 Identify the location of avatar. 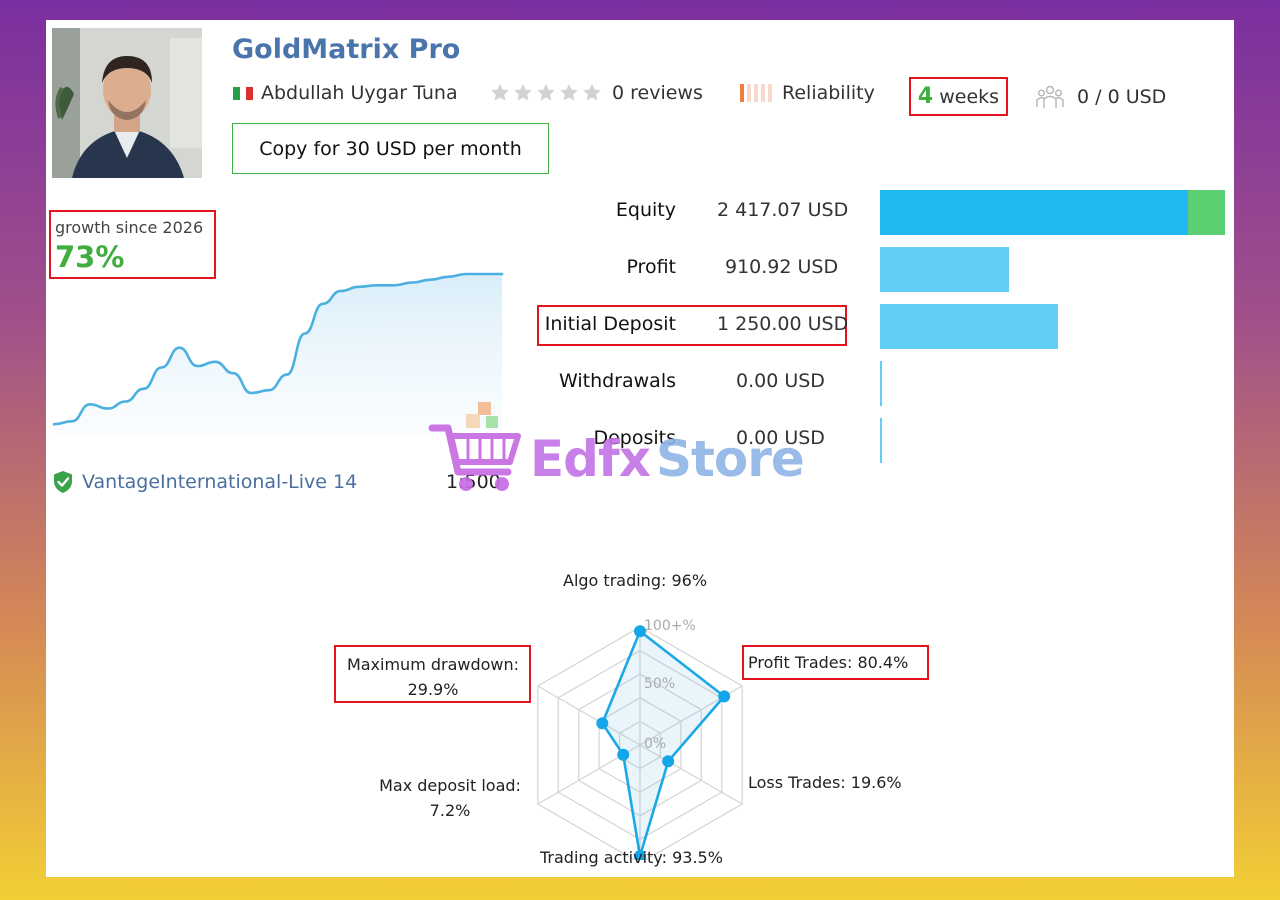
(127, 103).